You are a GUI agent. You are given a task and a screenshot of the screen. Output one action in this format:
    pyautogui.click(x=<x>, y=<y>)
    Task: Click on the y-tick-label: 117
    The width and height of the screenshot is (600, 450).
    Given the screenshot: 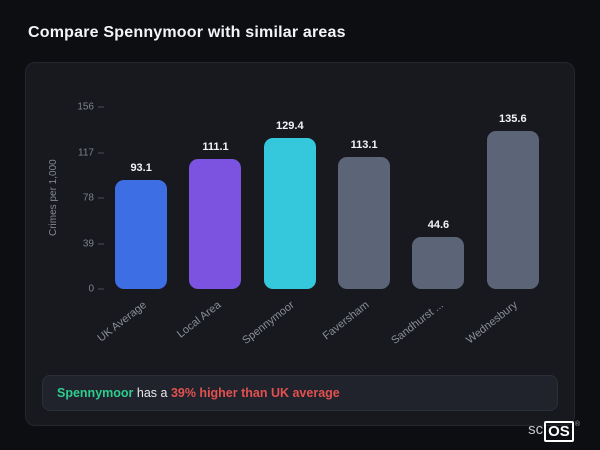 What is the action you would take?
    pyautogui.click(x=91, y=152)
    